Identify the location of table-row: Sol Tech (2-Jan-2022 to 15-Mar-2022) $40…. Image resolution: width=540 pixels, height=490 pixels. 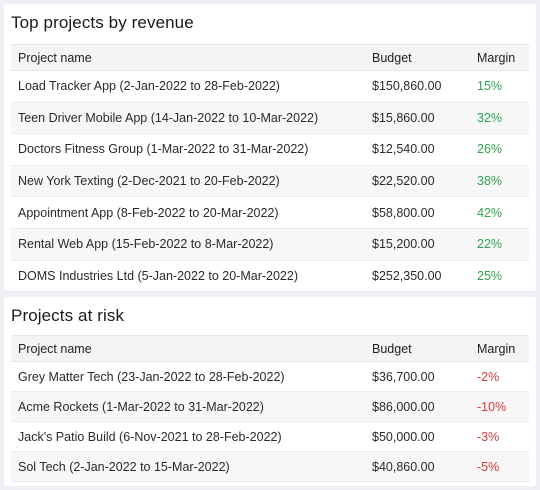
(270, 466).